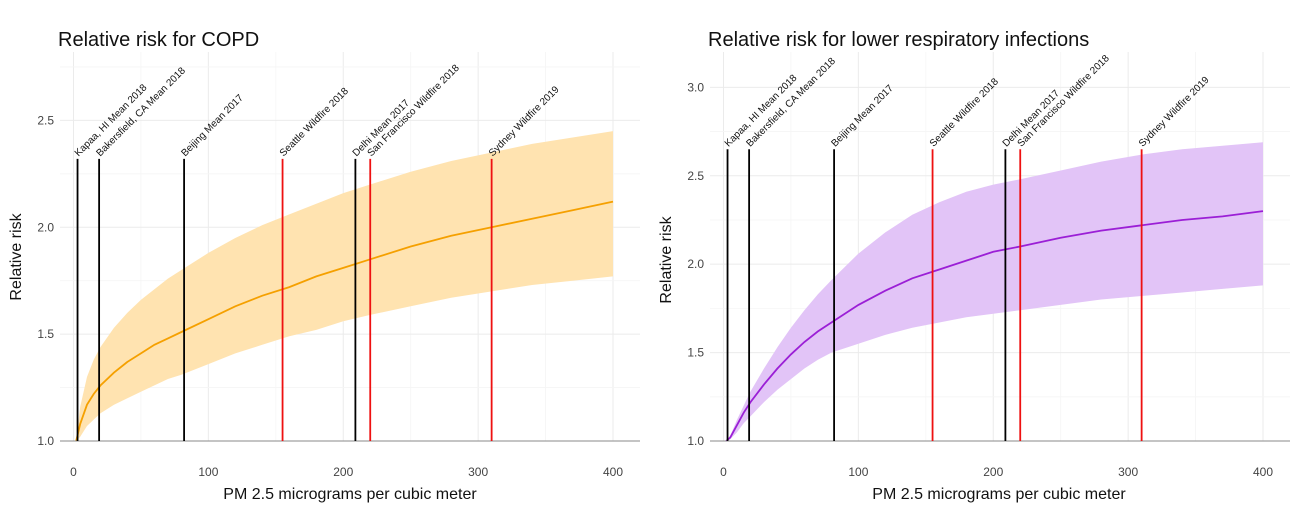 This screenshot has width=1300, height=509. Describe the element at coordinates (314, 122) in the screenshot. I see `copd-annotation-label-3: Seattle Wildfire 2018` at that location.